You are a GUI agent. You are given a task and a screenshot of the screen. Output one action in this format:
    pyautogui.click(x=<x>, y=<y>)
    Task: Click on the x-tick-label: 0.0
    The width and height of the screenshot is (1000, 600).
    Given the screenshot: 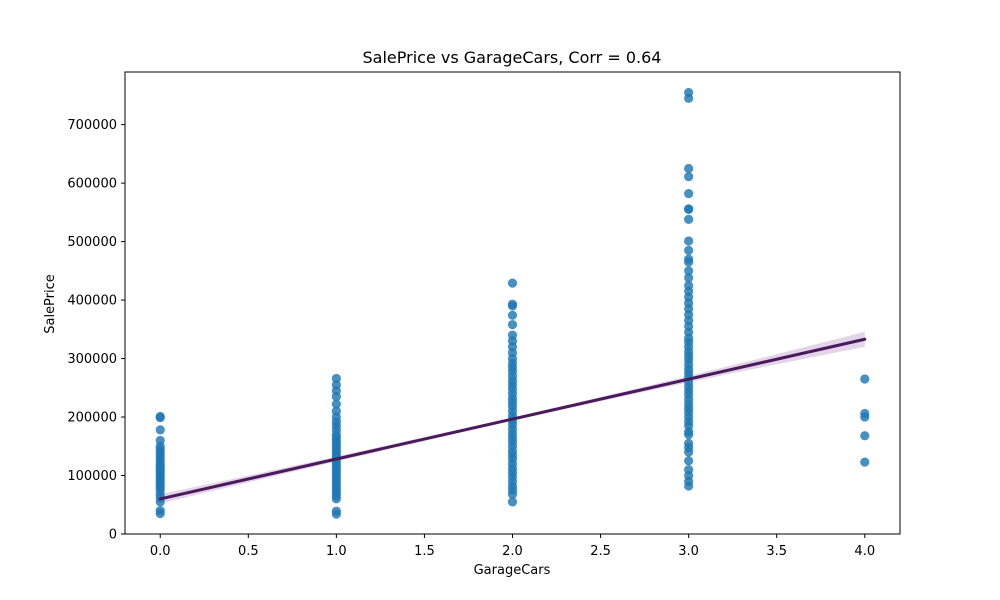 What is the action you would take?
    pyautogui.click(x=160, y=551)
    